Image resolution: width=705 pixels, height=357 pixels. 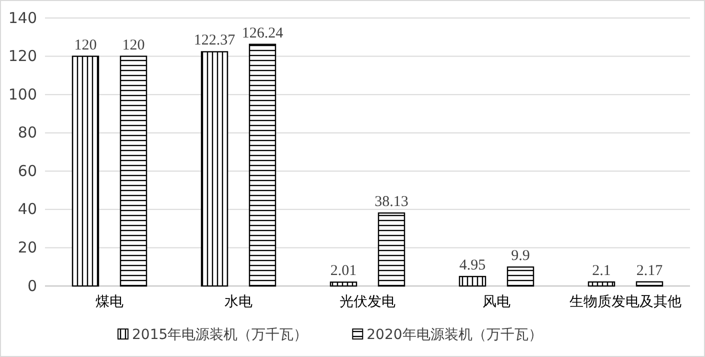 I want to click on x-tick-label: 水电, so click(x=238, y=302).